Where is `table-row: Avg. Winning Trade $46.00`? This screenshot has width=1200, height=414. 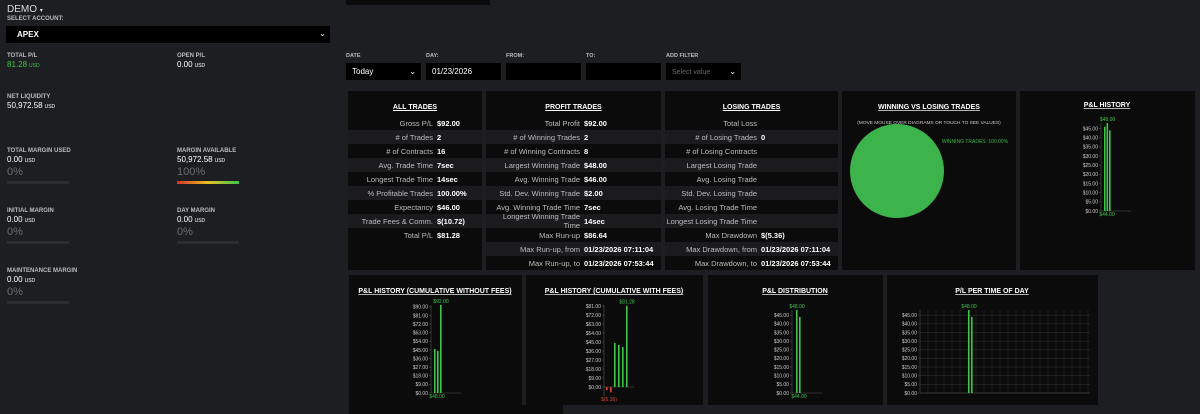
table-row: Avg. Winning Trade $46.00 is located at coordinates (573, 179).